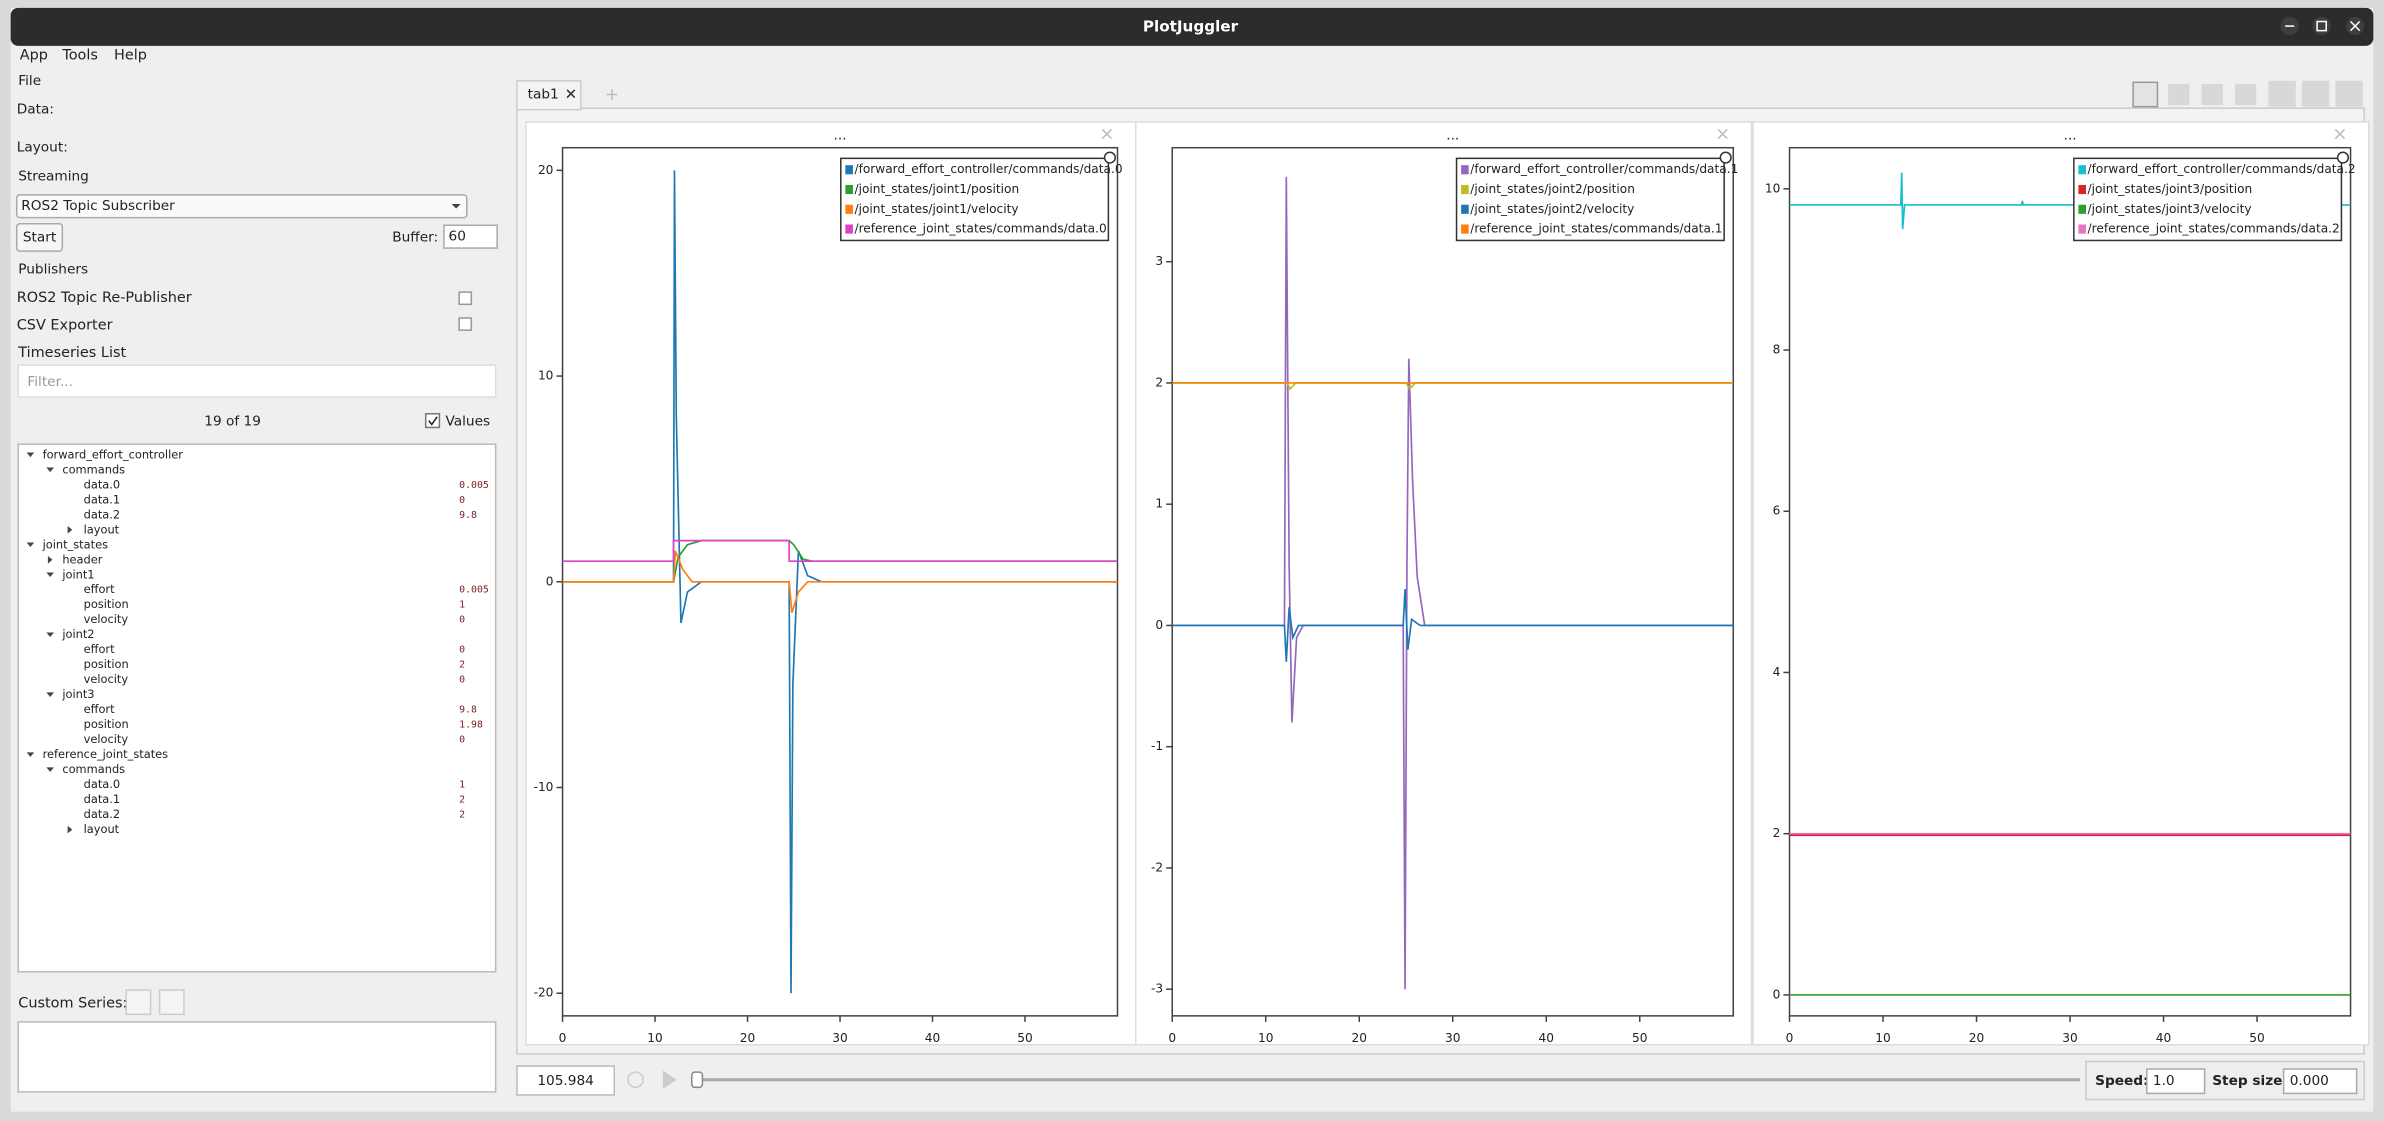  Describe the element at coordinates (2214, 229) in the screenshot. I see `legend-label: /reference_joint_states/commands/data.2` at that location.